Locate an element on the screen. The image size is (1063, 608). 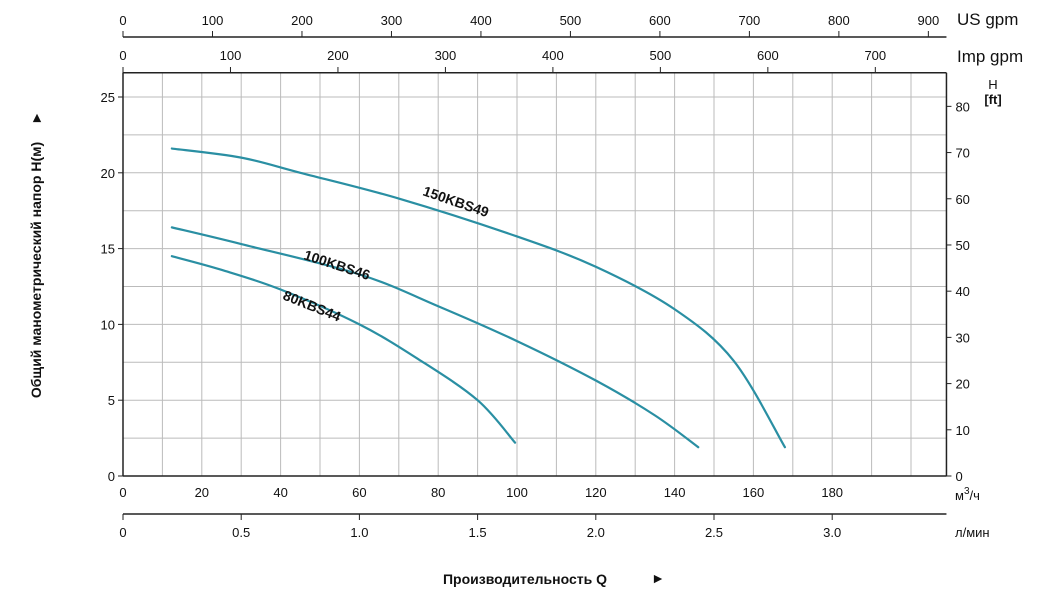
x-tick-label: 40 is located at coordinates (280, 492).